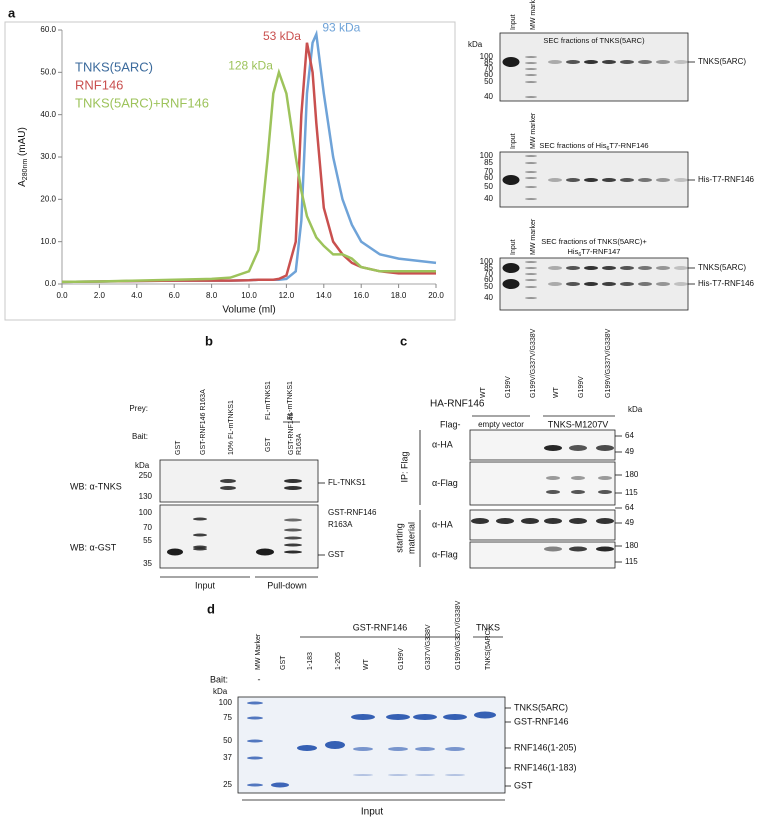 The image size is (762, 822). Describe the element at coordinates (114, 66) in the screenshot. I see `legend-entry: TNKS(5ARC)` at that location.